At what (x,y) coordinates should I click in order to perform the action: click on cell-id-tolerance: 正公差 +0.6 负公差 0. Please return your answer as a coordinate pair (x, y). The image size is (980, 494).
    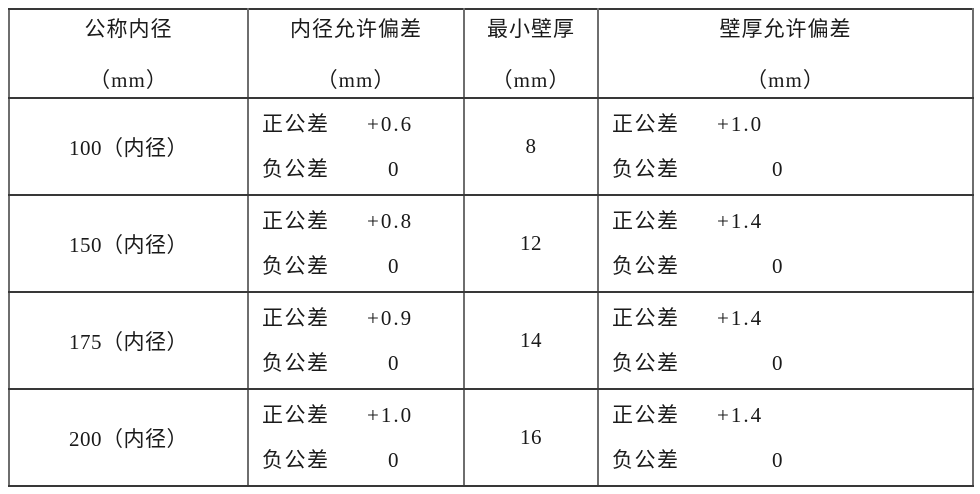
    Looking at the image, I should click on (356, 146).